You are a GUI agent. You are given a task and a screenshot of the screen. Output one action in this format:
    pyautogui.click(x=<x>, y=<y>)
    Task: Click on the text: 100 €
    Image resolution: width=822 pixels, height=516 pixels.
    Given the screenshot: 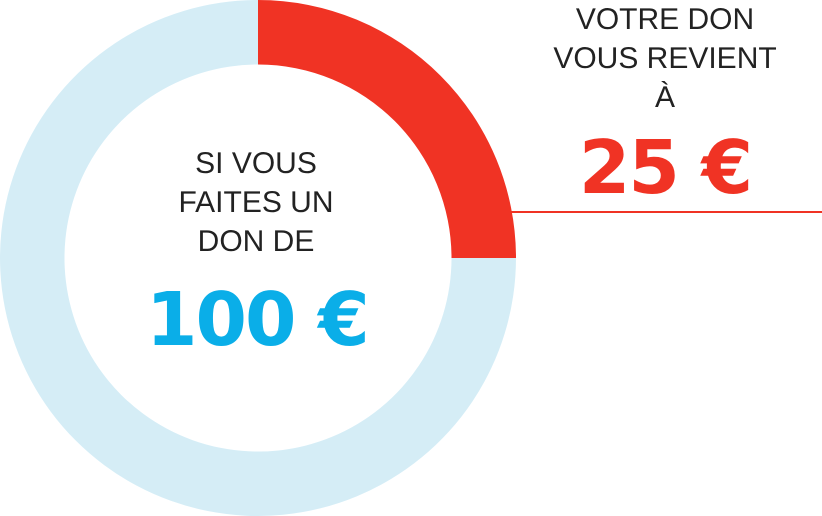 What is the action you would take?
    pyautogui.click(x=257, y=320)
    